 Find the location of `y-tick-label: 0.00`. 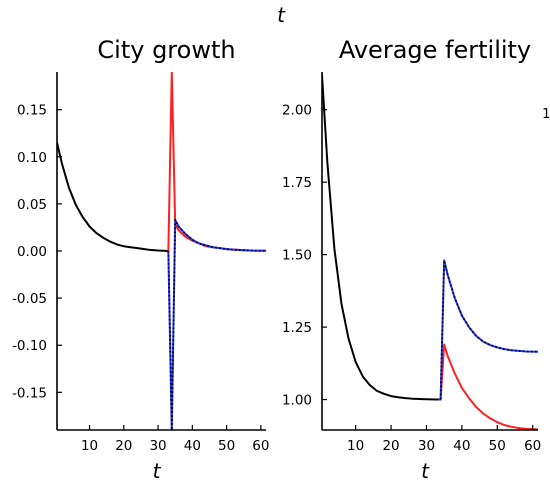

y-tick-label: 0.00 is located at coordinates (32, 252).